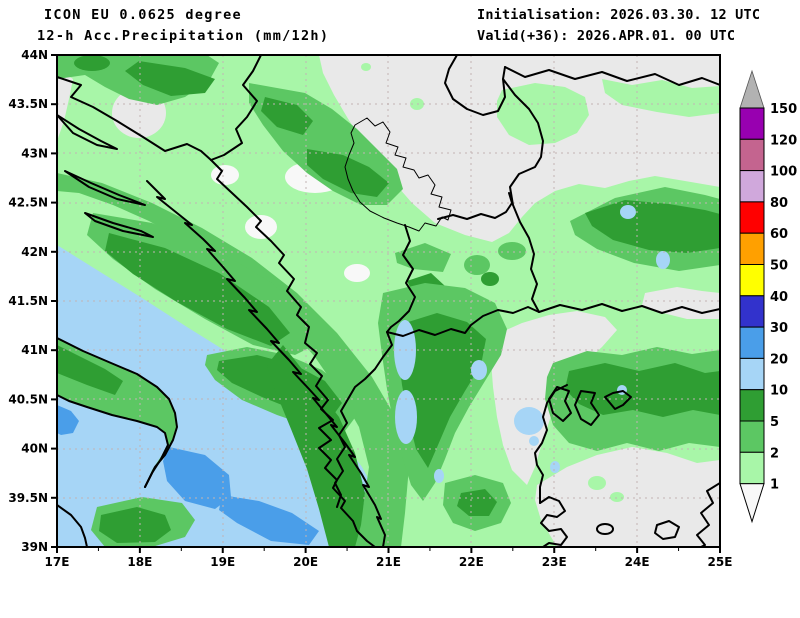 The image size is (800, 618). I want to click on lat-label: 41N, so click(34, 350).